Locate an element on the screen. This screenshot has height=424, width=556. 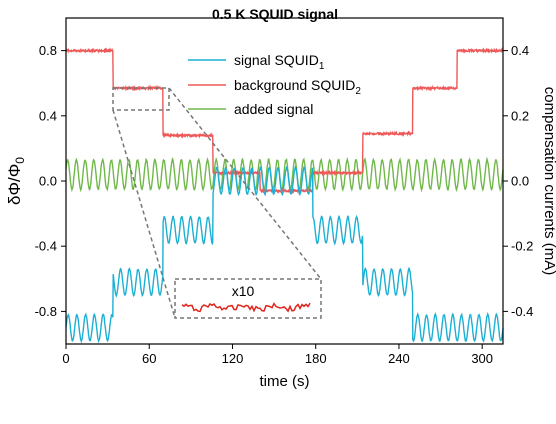
legend-label-signal: signal SQUID1 is located at coordinates (279, 62).